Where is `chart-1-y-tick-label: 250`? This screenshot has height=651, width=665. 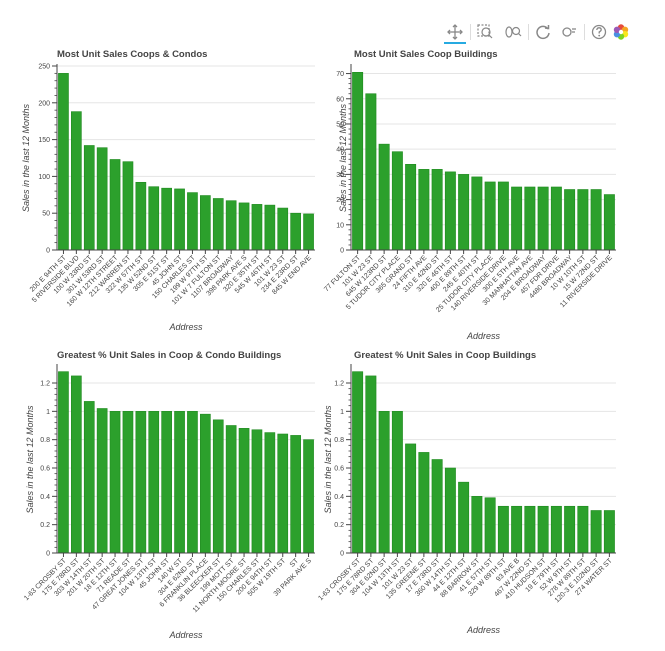 chart-1-y-tick-label: 250 is located at coordinates (44, 67).